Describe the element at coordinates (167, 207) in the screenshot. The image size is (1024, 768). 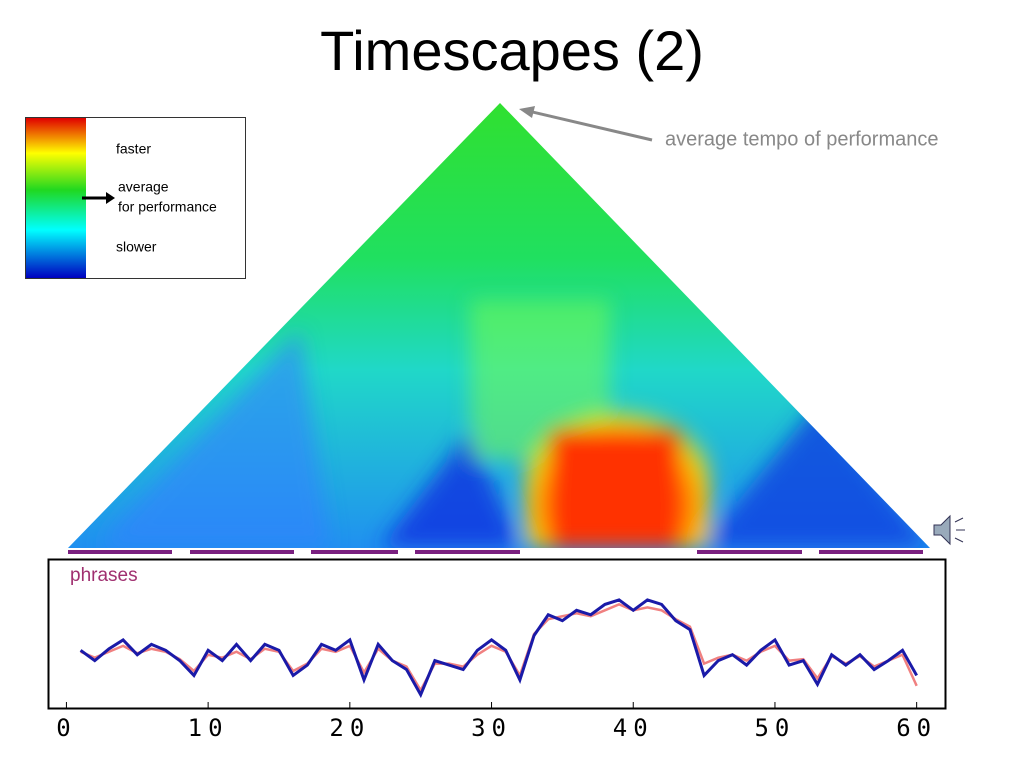
I see `colorbar-label: for performance` at that location.